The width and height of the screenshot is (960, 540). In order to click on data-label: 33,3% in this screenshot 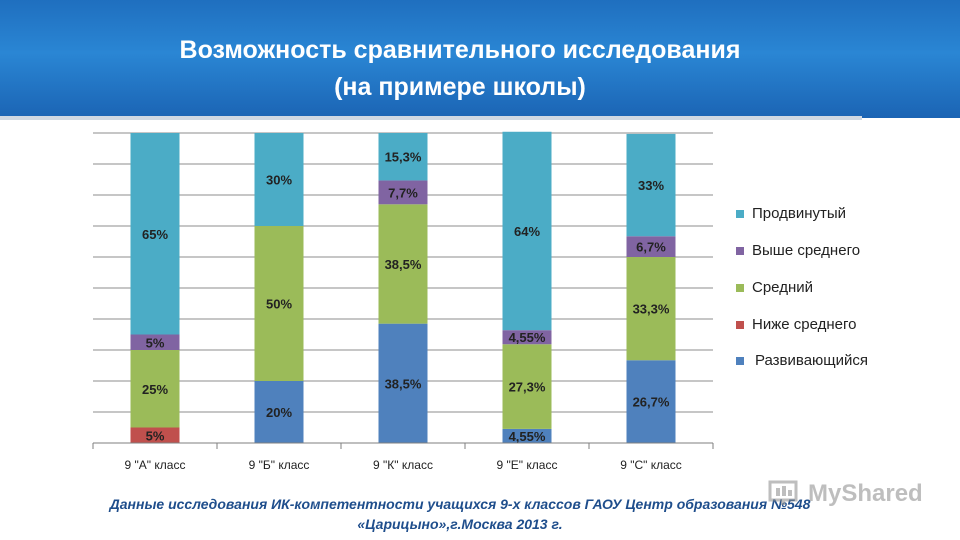, I will do `click(651, 309)`.